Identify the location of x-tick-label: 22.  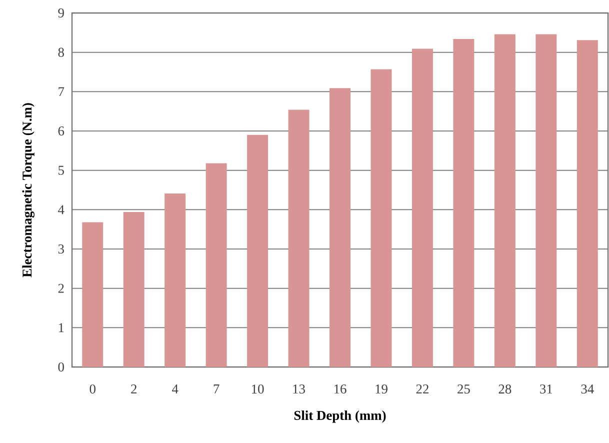
(422, 389).